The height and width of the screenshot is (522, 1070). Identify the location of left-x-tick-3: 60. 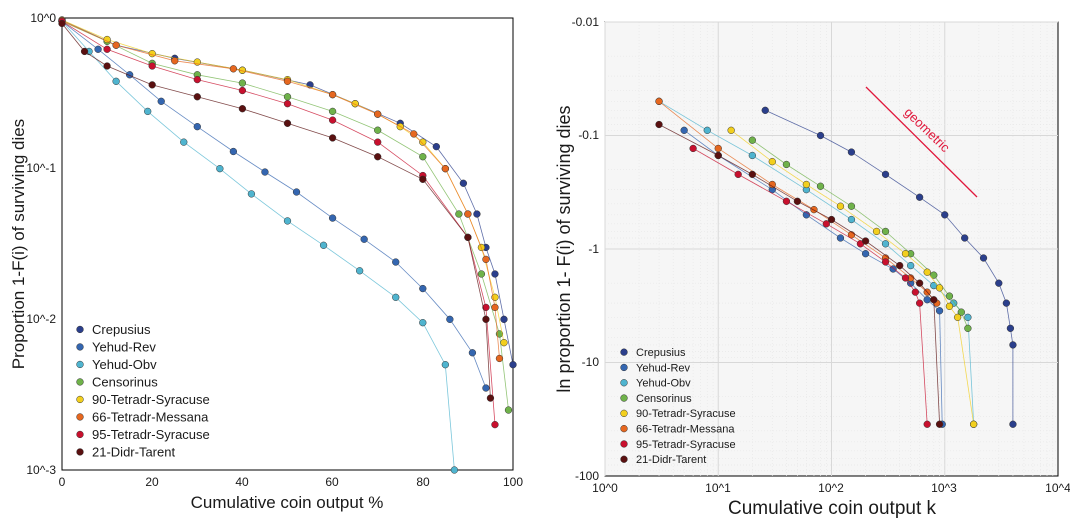
(332, 482).